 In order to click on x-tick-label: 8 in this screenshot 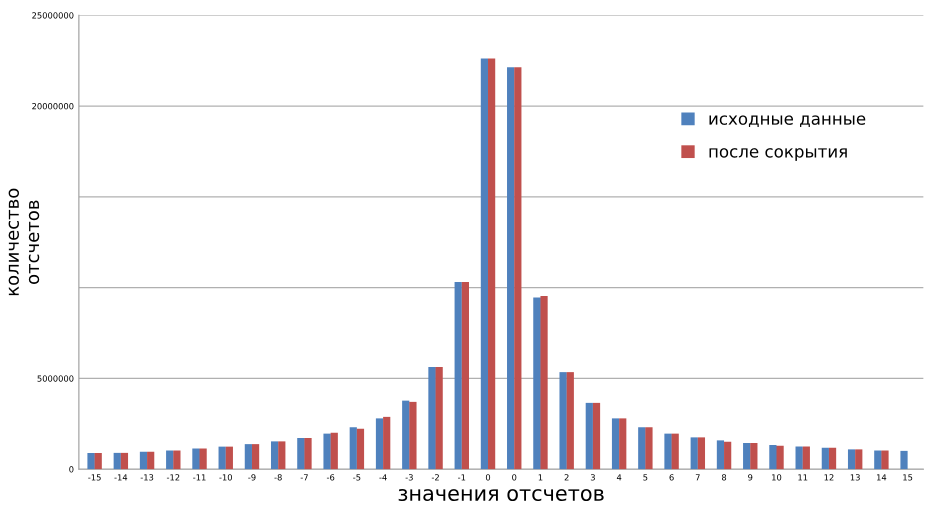, I will do `click(724, 477)`.